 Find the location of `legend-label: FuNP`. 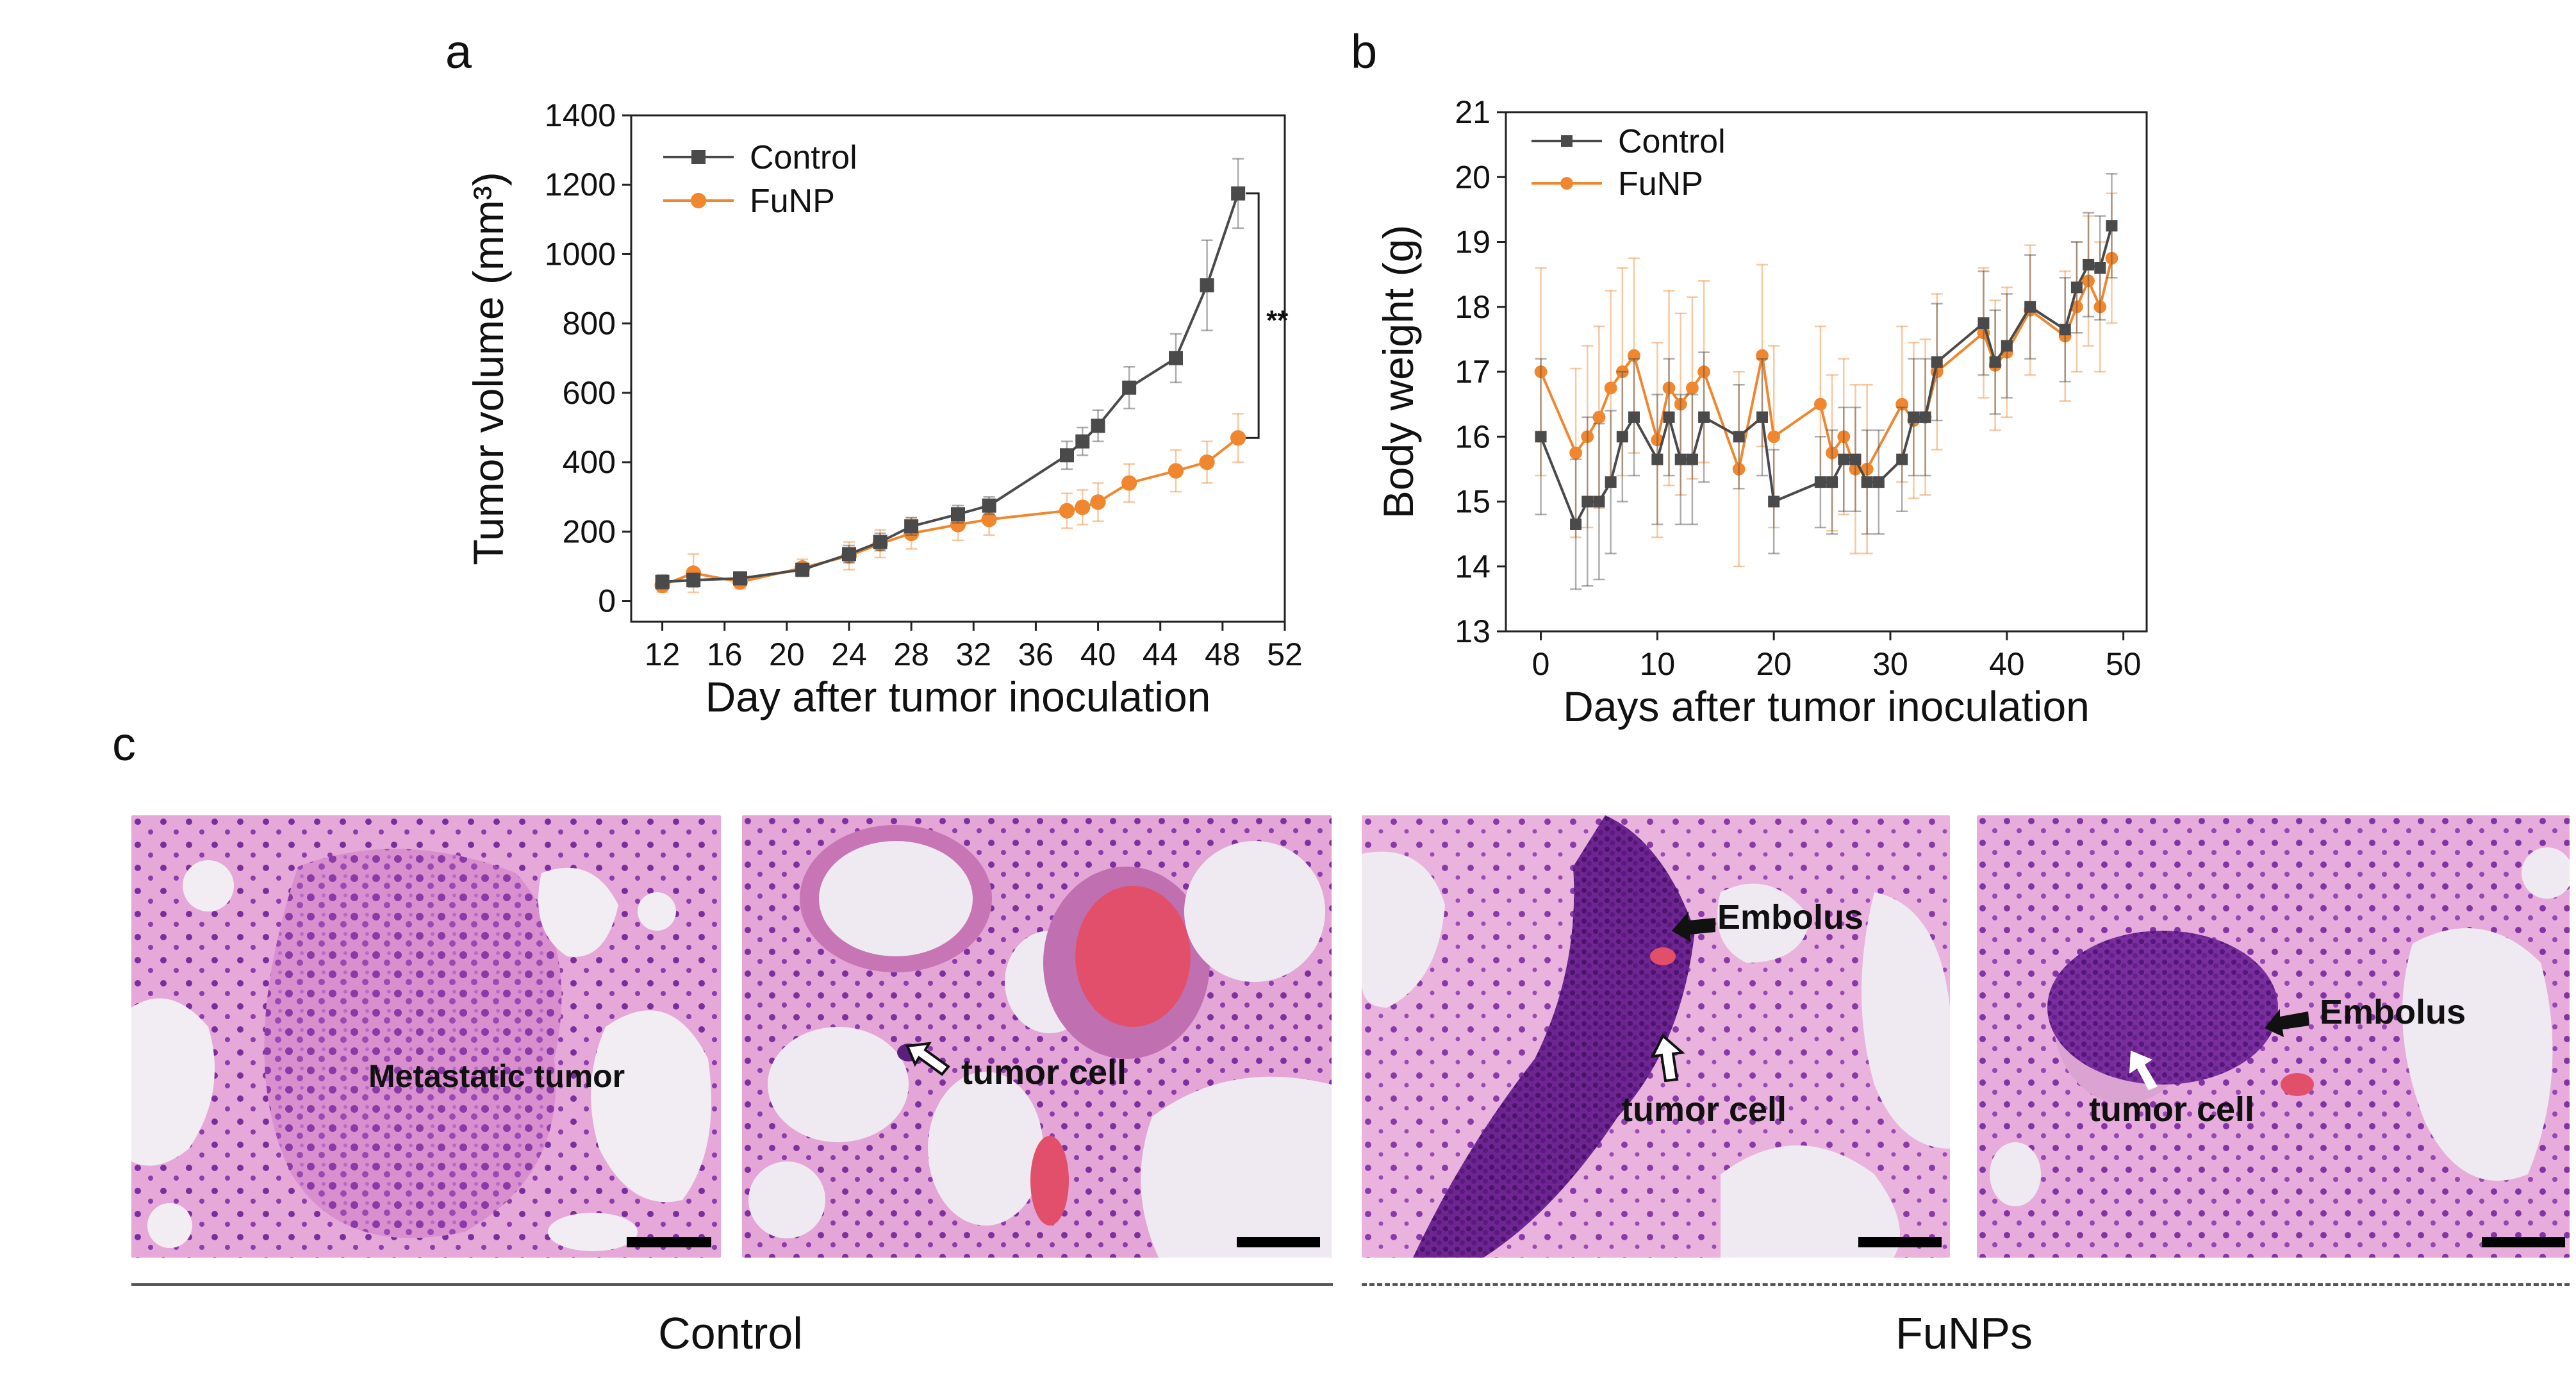

legend-label: FuNP is located at coordinates (1660, 184).